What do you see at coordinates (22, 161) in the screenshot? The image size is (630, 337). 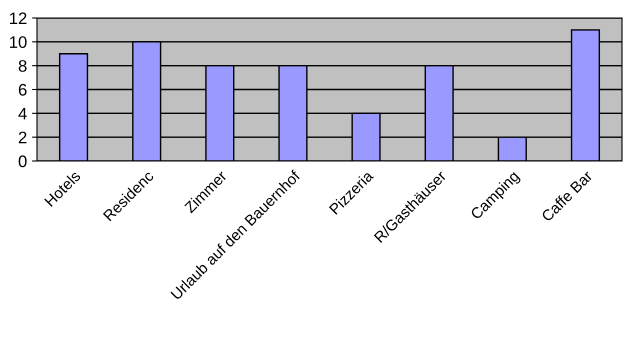 I see `y-tick-label: 0` at bounding box center [22, 161].